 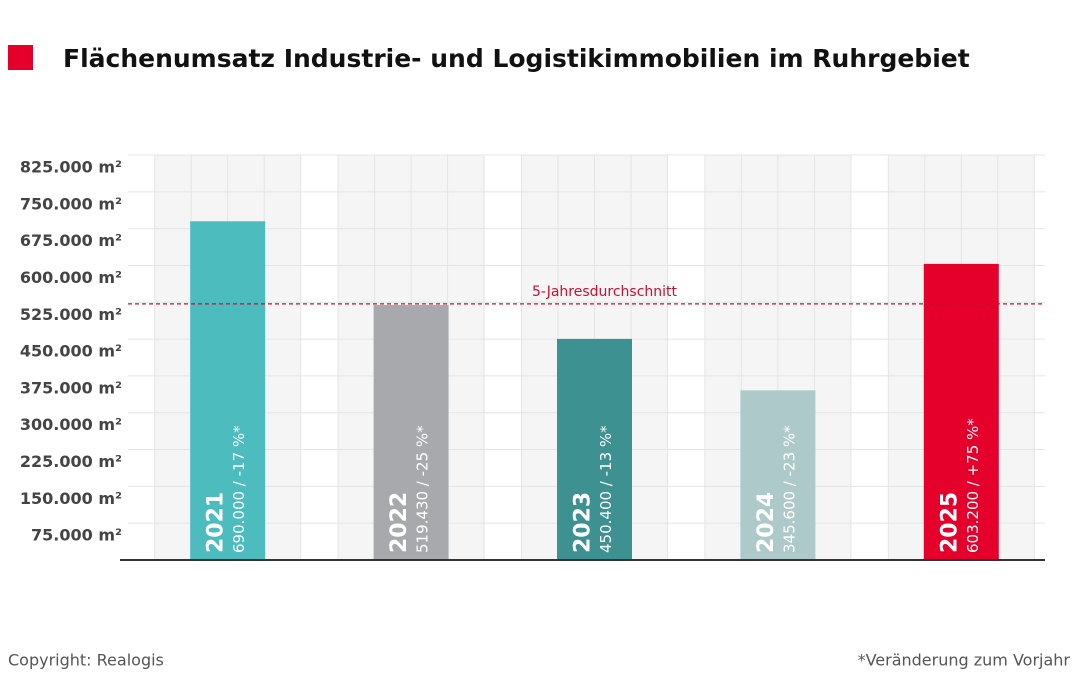 I want to click on y-tick-label: 75.000 m², so click(x=76, y=535).